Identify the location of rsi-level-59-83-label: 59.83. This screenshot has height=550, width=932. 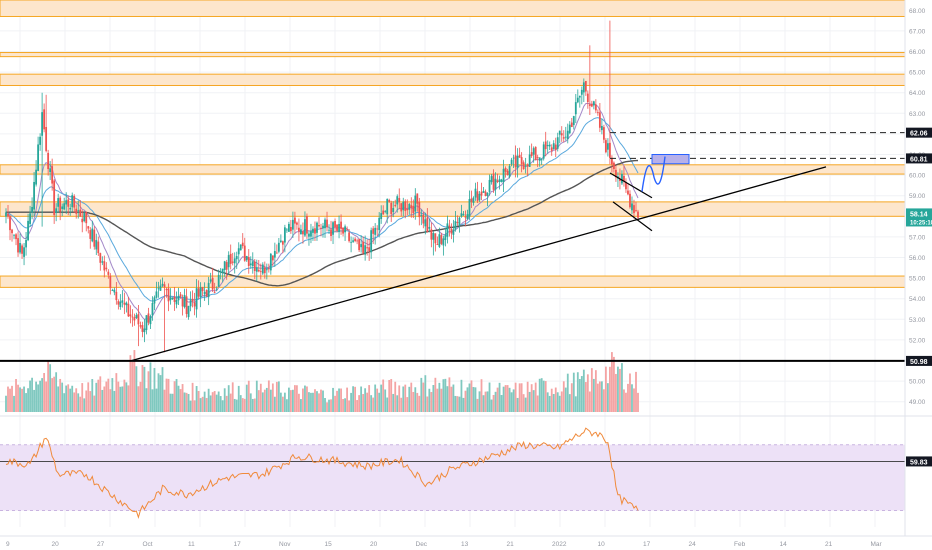
(919, 462).